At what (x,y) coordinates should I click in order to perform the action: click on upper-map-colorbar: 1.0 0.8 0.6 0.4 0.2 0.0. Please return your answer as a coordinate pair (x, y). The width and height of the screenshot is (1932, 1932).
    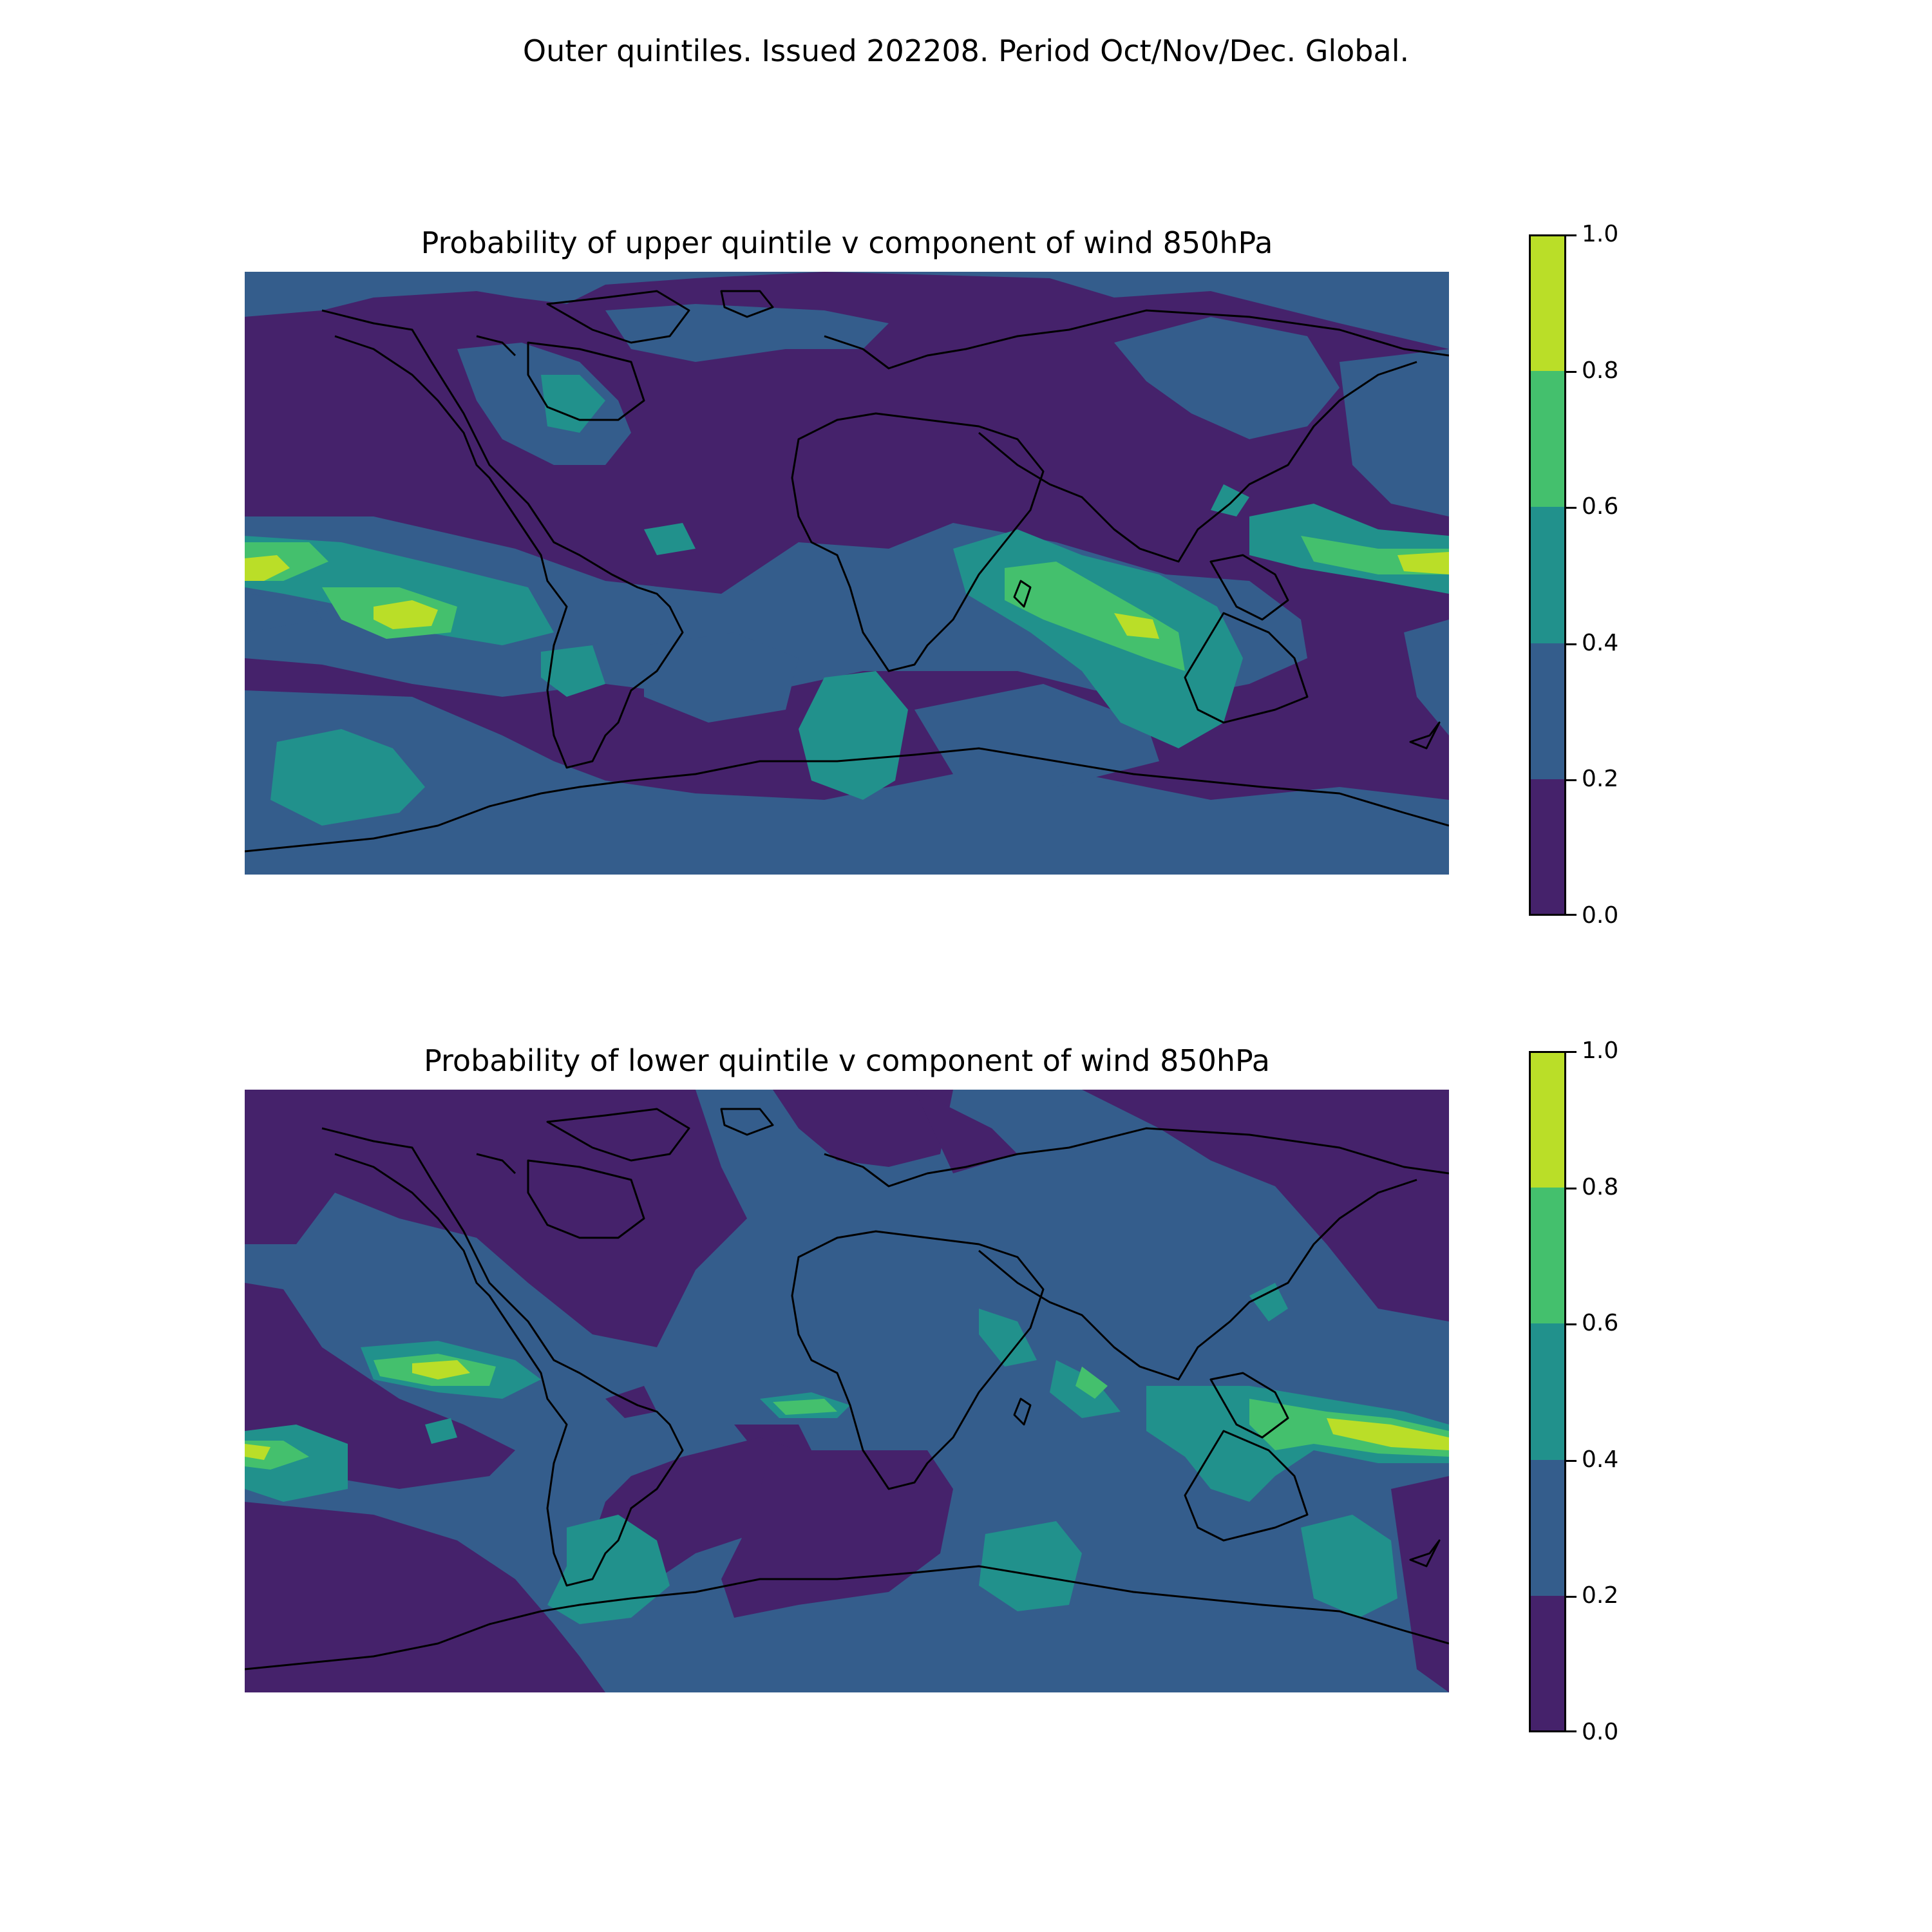
    Looking at the image, I should click on (1574, 575).